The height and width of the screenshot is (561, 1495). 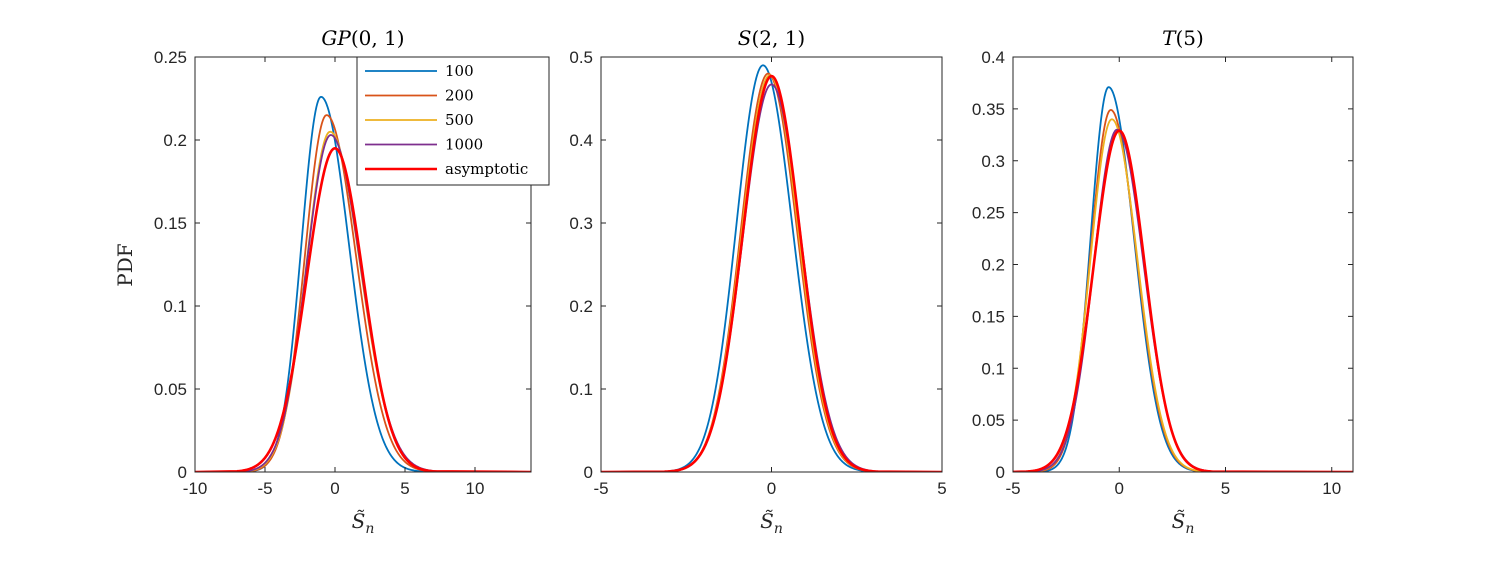 I want to click on y-tick-label: 0.5, so click(x=581, y=57).